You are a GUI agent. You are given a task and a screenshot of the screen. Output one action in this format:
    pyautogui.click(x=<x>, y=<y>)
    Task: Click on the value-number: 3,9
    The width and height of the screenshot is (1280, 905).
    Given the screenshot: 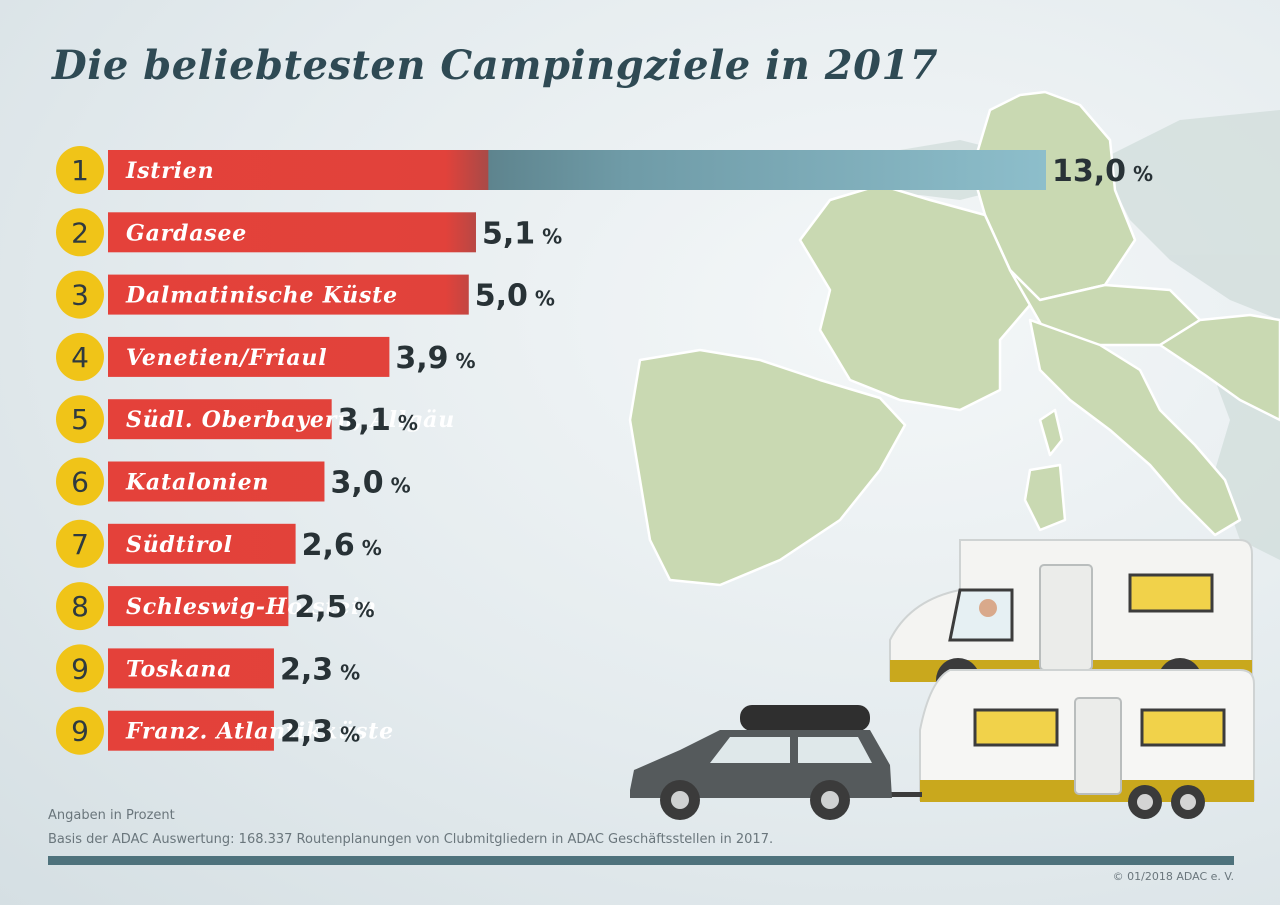 What is the action you would take?
    pyautogui.click(x=421, y=358)
    